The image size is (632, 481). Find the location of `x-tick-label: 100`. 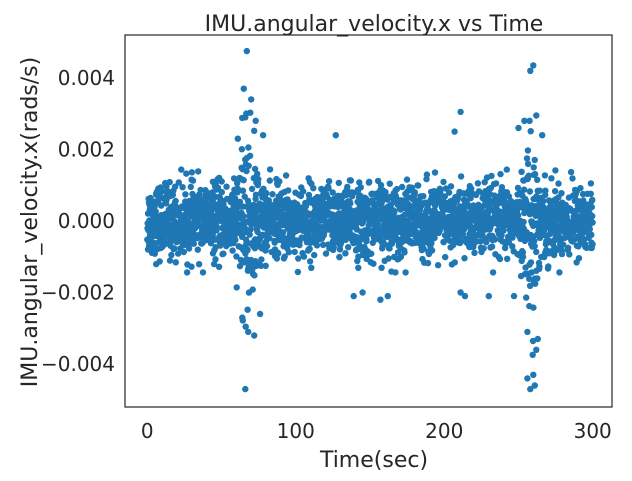

x-tick-label: 100 is located at coordinates (296, 431).